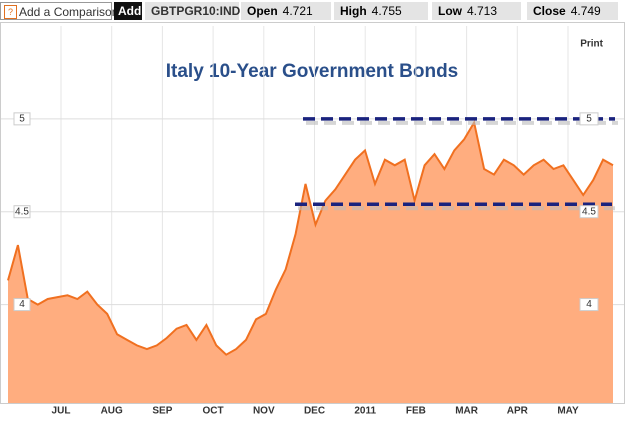 The width and height of the screenshot is (625, 421). I want to click on x-tick-label: APR, so click(518, 411).